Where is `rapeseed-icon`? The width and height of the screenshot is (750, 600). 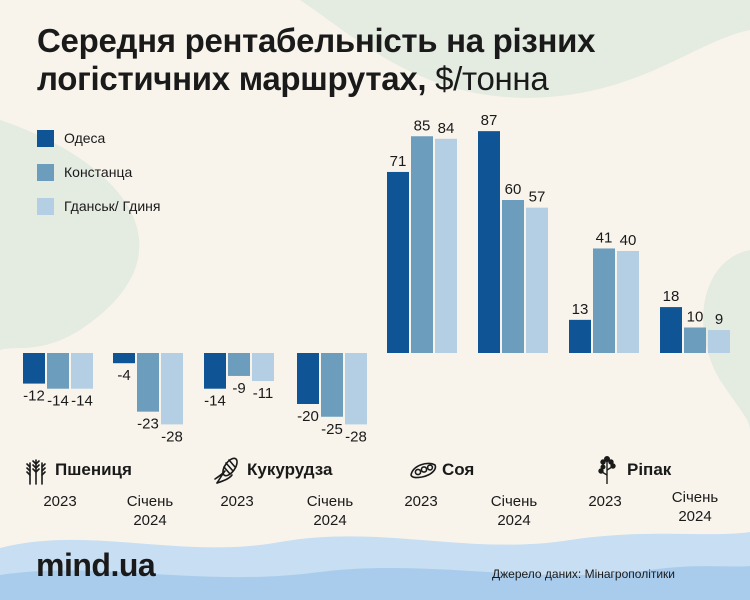 rapeseed-icon is located at coordinates (607, 470).